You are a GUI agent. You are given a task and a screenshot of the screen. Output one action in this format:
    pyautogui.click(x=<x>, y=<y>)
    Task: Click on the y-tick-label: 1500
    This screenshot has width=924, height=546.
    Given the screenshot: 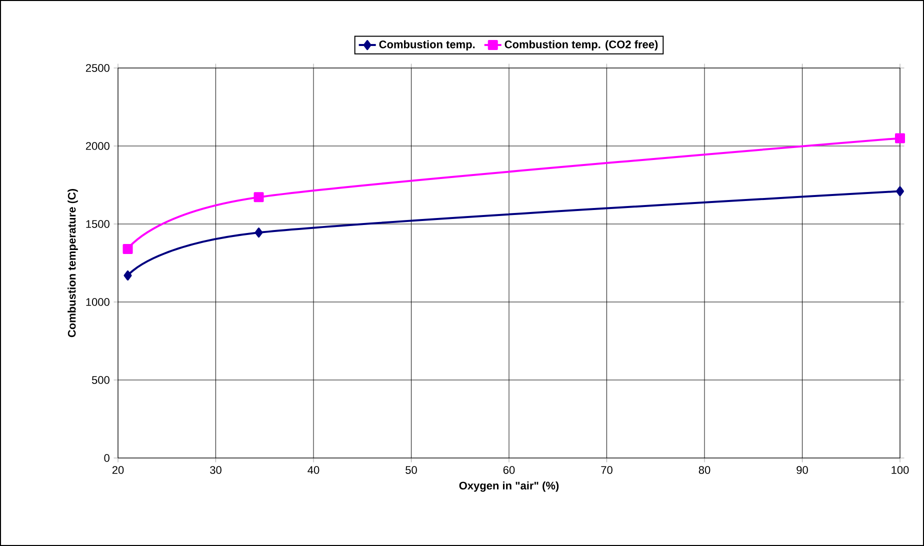 What is the action you would take?
    pyautogui.click(x=98, y=224)
    